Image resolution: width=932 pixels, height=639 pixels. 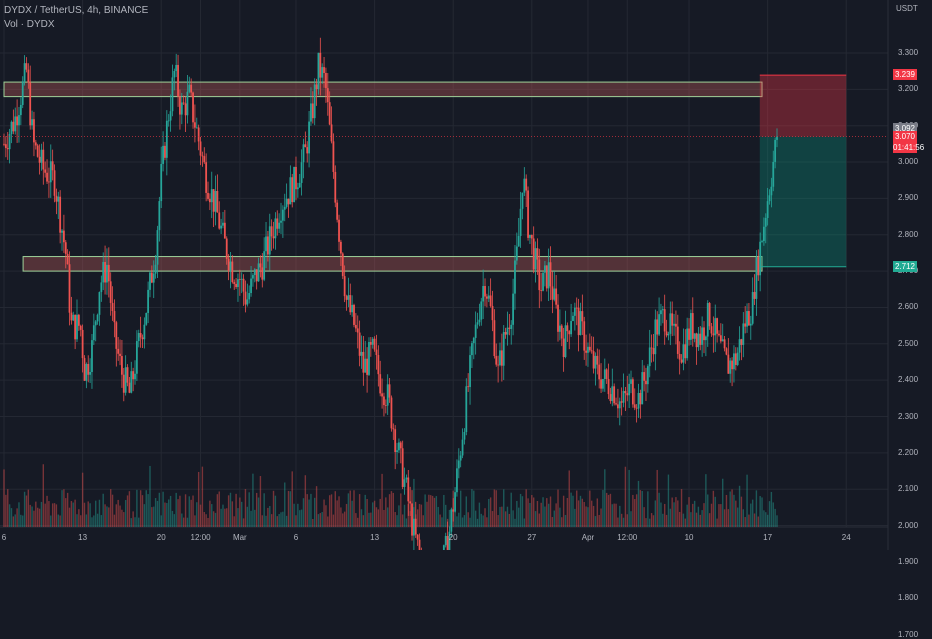 I want to click on prev-close-badge: 3.092, so click(x=905, y=128).